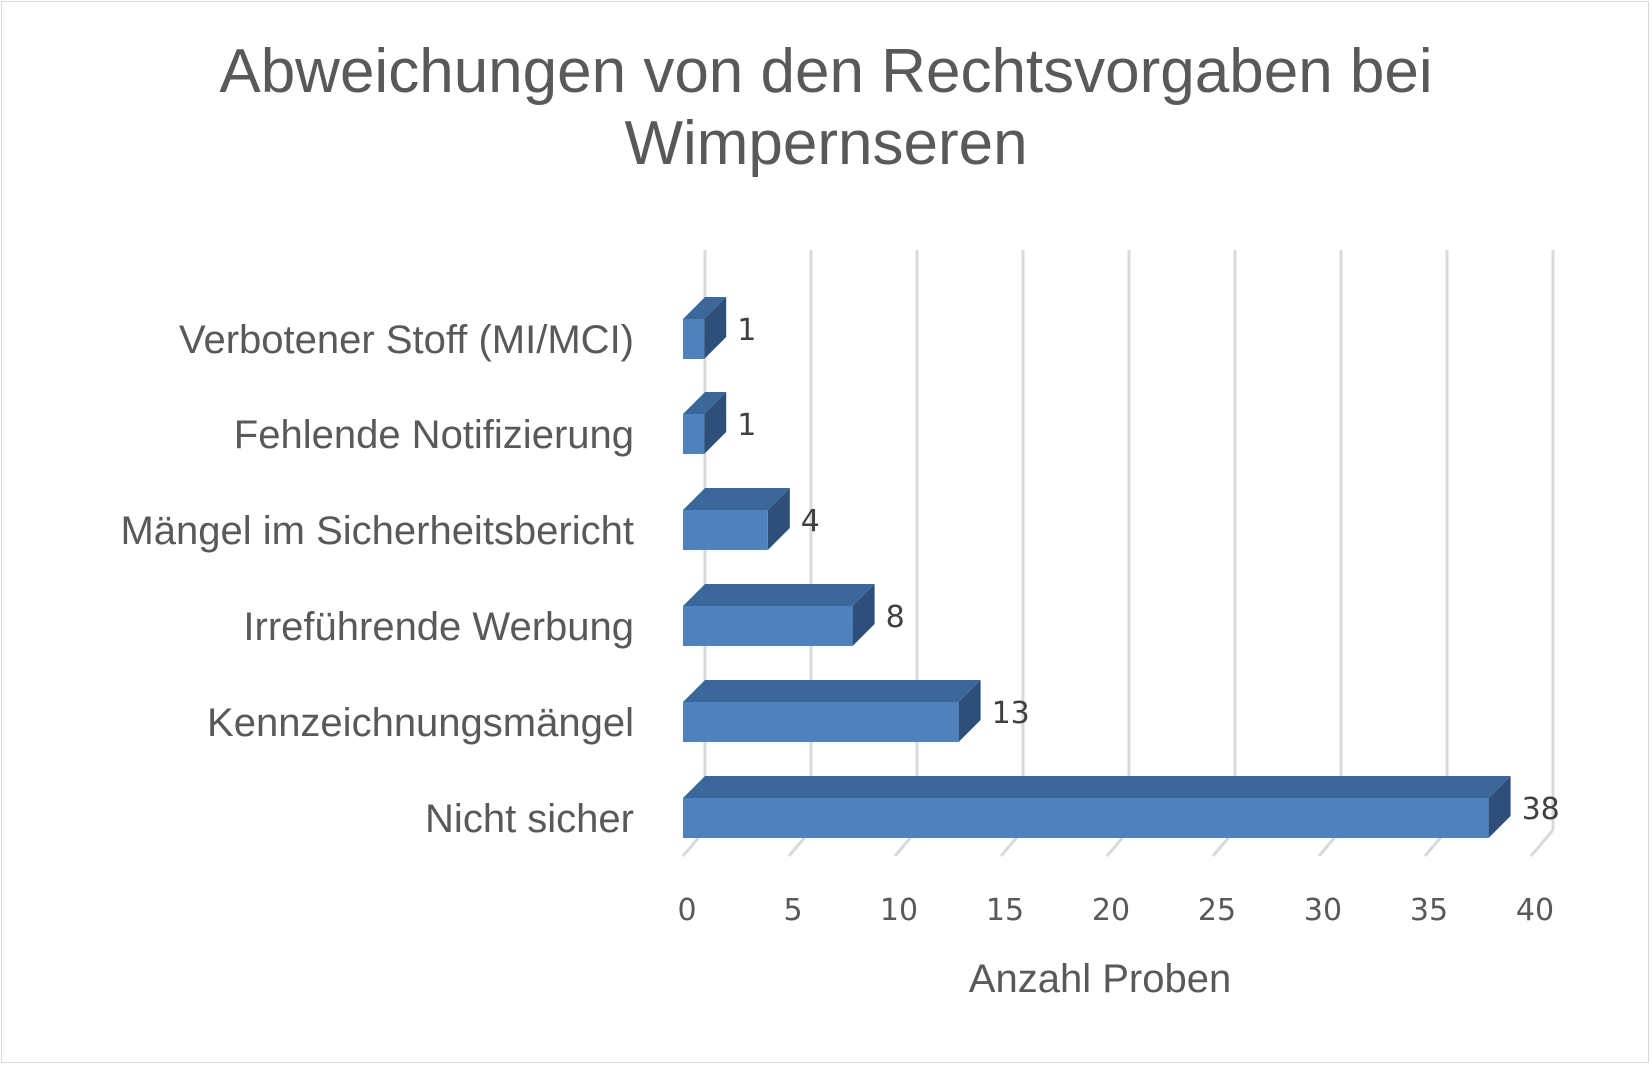 This screenshot has width=1652, height=1066. What do you see at coordinates (1323, 910) in the screenshot?
I see `x-tick-label: 30` at bounding box center [1323, 910].